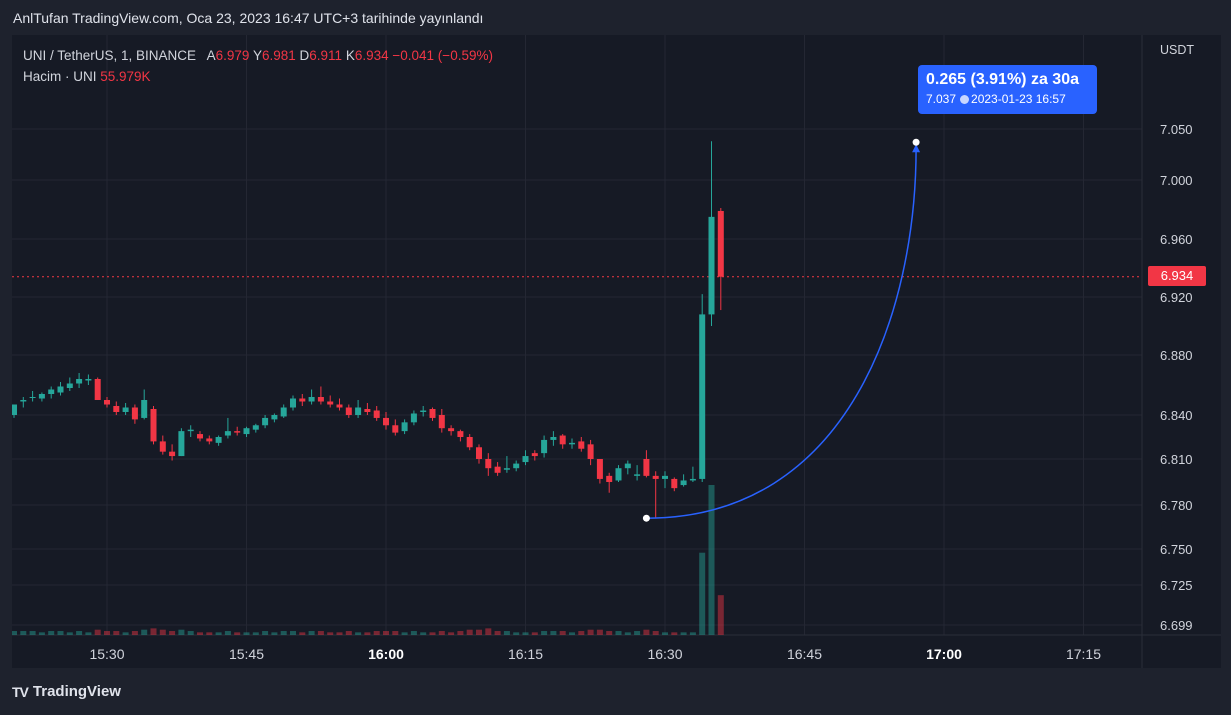 The width and height of the screenshot is (1231, 715). What do you see at coordinates (350, 55) in the screenshot?
I see `close-label: K` at bounding box center [350, 55].